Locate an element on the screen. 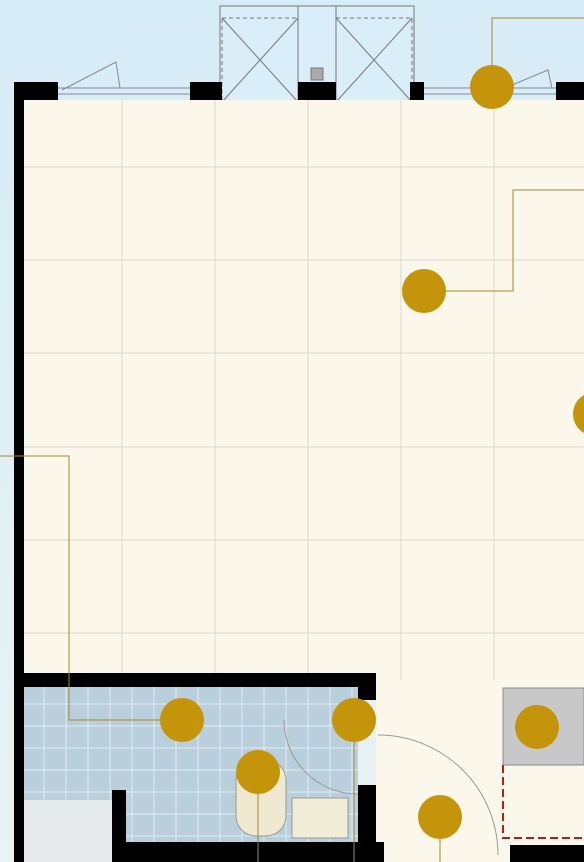  door-swing is located at coordinates (438, 795).